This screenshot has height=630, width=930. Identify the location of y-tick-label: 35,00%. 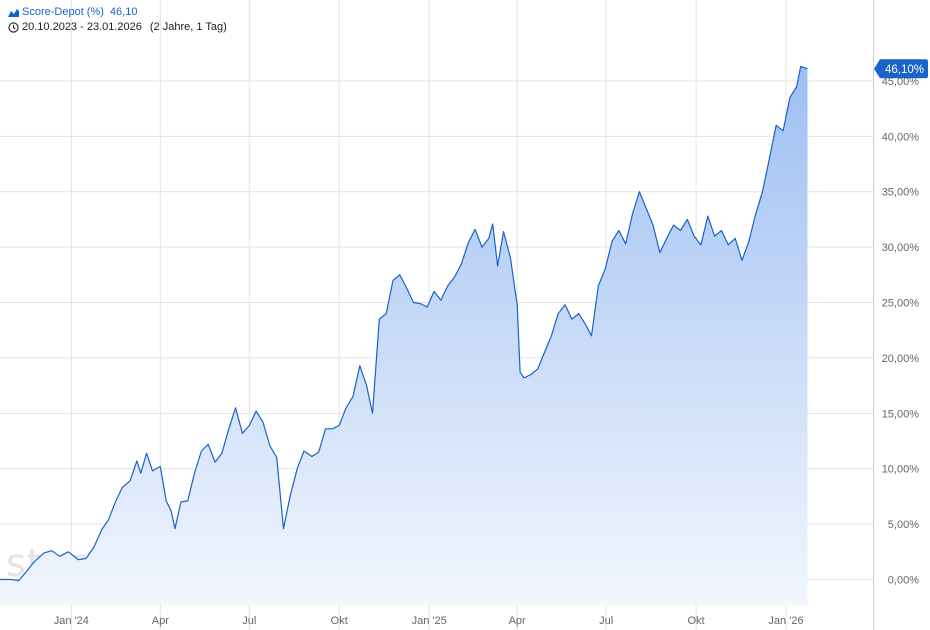
(901, 193).